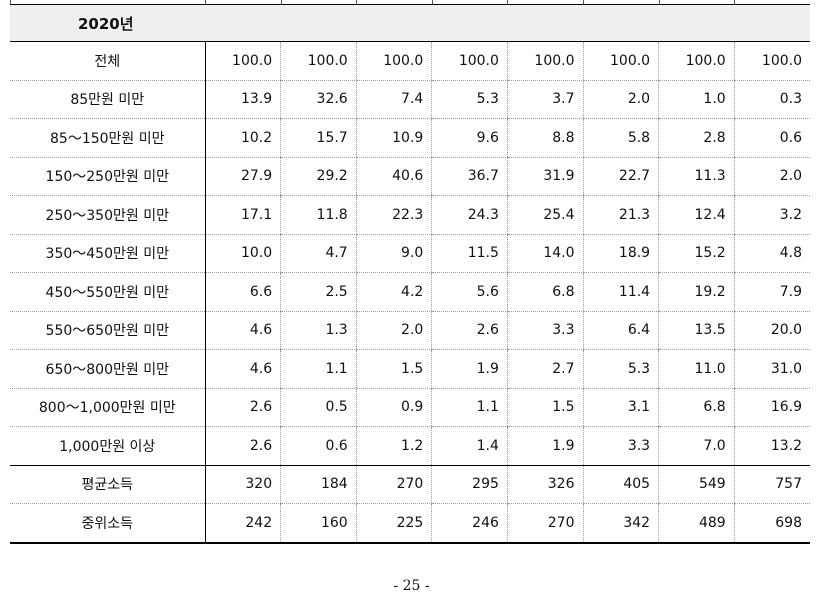  What do you see at coordinates (469, 484) in the screenshot?
I see `value-cell: 295` at bounding box center [469, 484].